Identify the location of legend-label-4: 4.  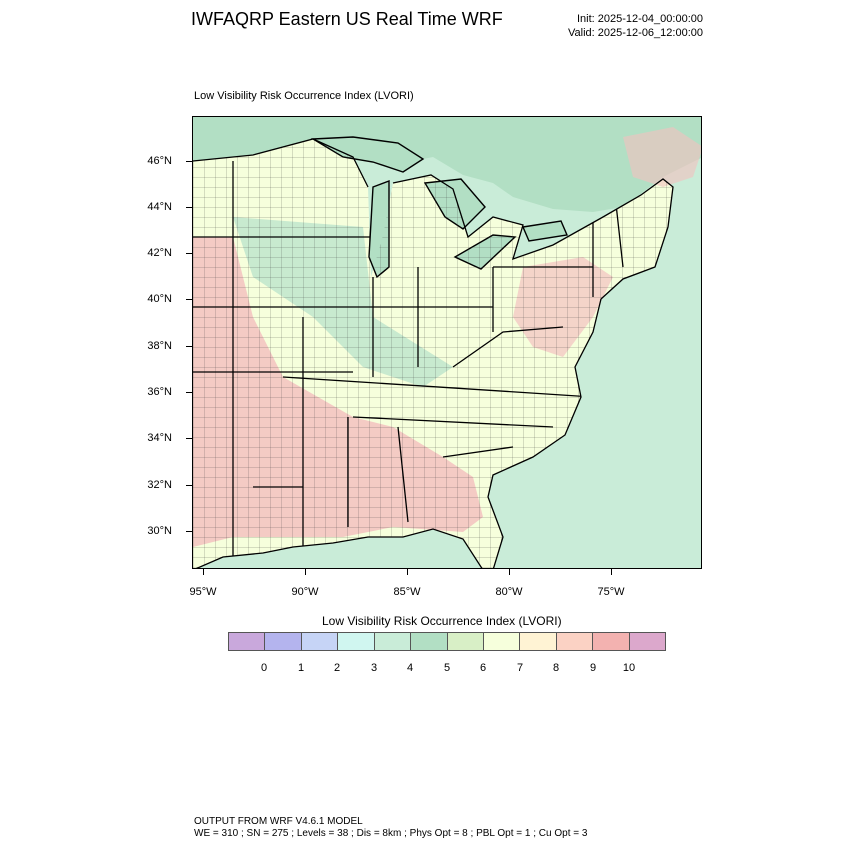
(410, 668).